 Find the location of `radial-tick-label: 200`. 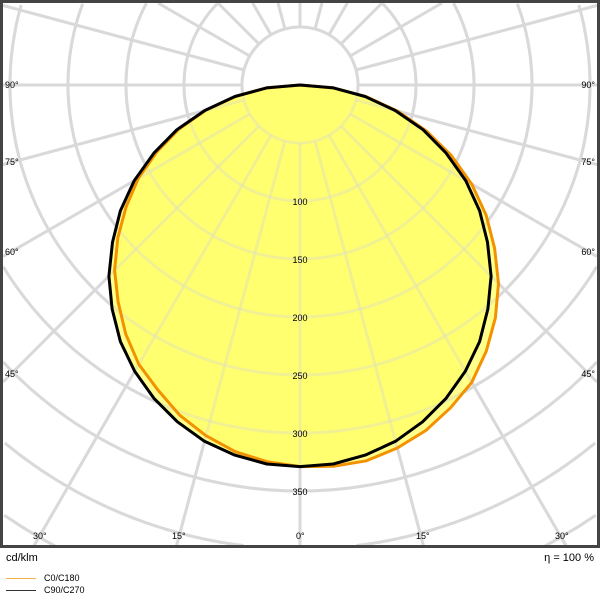

radial-tick-label: 200 is located at coordinates (299, 318).